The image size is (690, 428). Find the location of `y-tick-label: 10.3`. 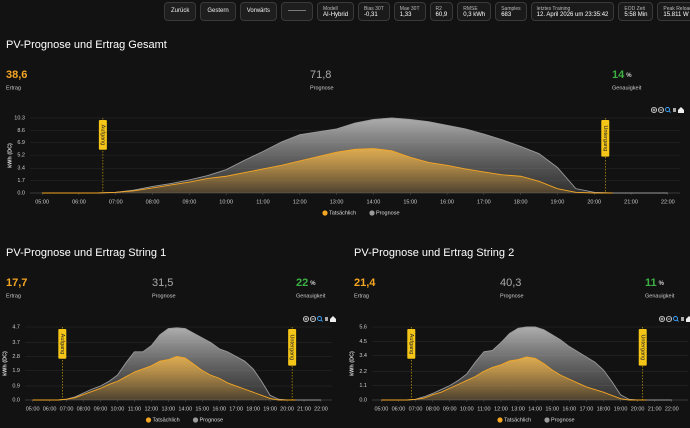

y-tick-label: 10.3 is located at coordinates (19, 118).